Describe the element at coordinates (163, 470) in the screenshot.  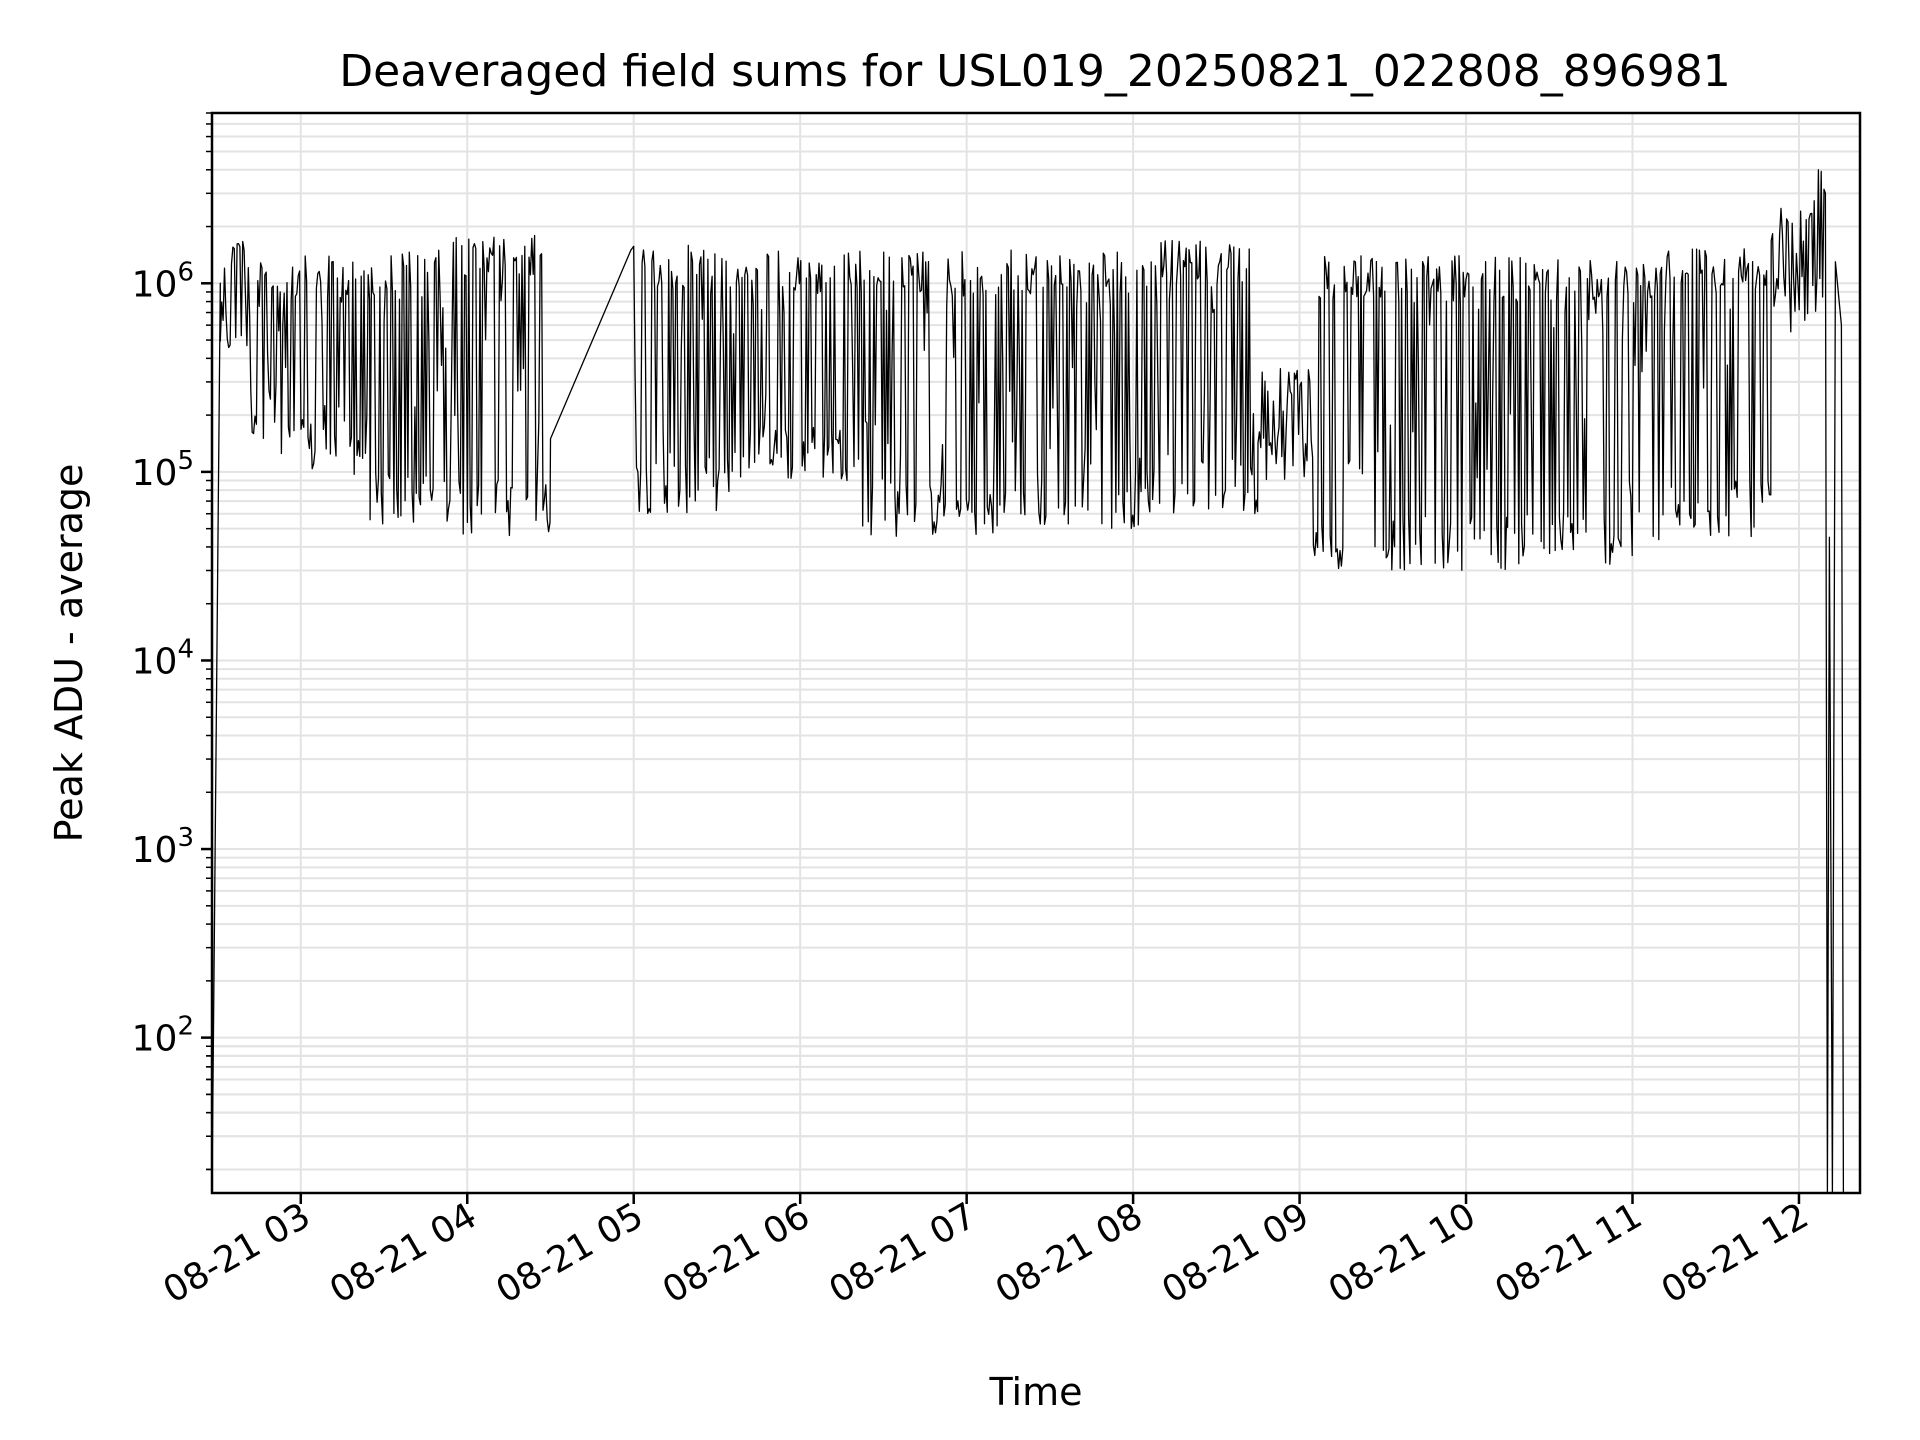
I see `y-tick-label: 10⁵` at that location.